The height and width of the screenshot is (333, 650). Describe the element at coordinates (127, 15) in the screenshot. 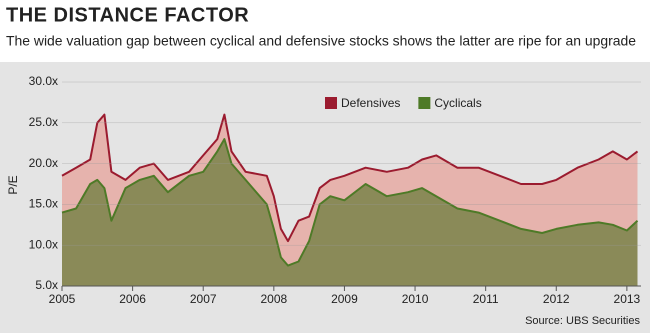

I see `chart-title: THE DISTANCE FACTOR` at that location.